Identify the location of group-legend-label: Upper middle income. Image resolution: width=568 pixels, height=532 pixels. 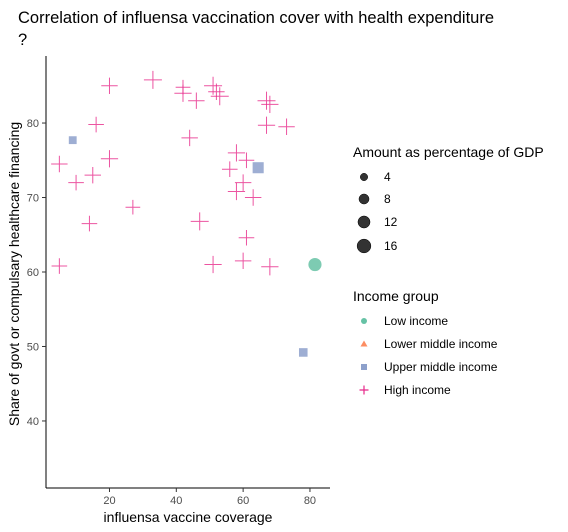
(441, 367).